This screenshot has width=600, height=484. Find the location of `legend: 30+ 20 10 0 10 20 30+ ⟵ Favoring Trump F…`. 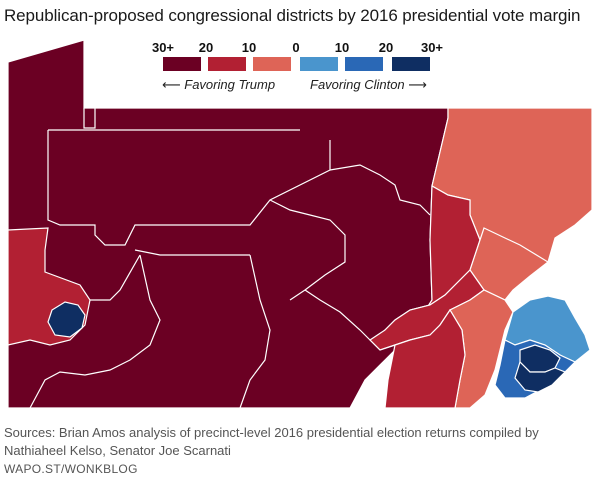

legend: 30+ 20 10 0 10 20 30+ ⟵ Favoring Trump F… is located at coordinates (298, 70).